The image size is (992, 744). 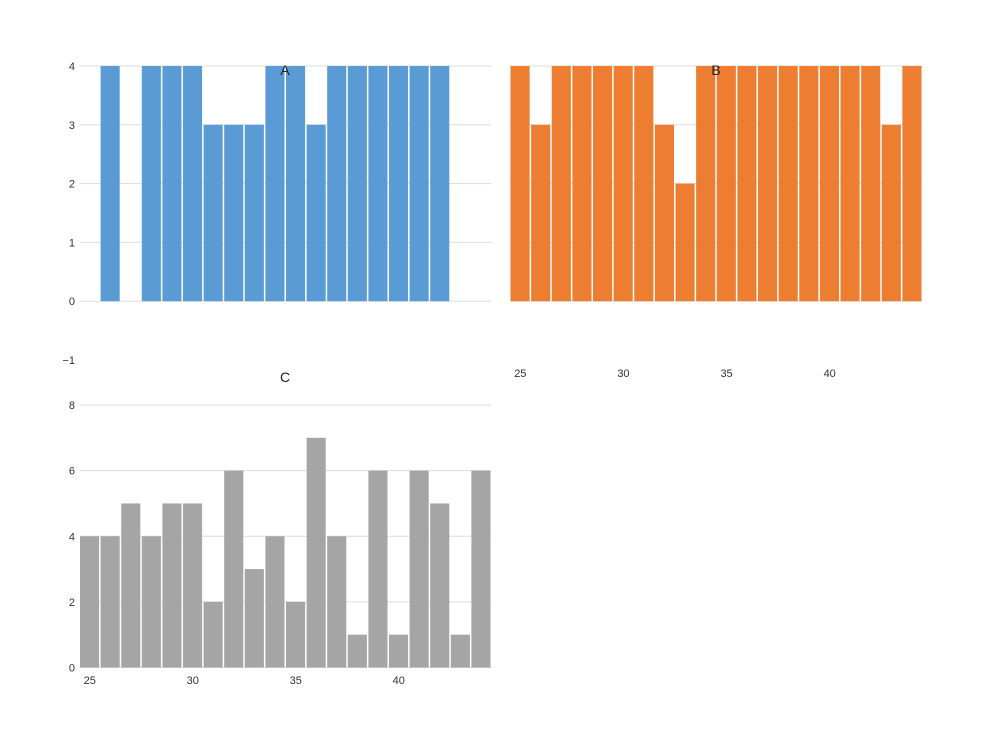 I want to click on y-tick-label: 3, so click(x=72, y=126).